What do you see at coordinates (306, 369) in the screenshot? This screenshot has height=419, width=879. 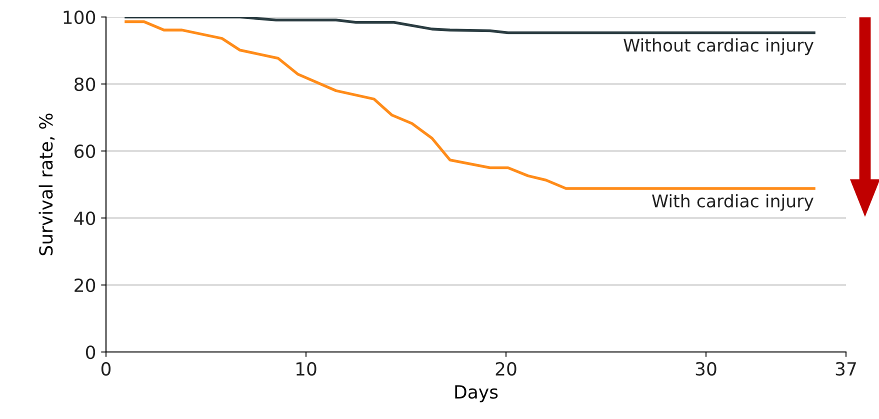 I see `x-tick-label: 10` at bounding box center [306, 369].